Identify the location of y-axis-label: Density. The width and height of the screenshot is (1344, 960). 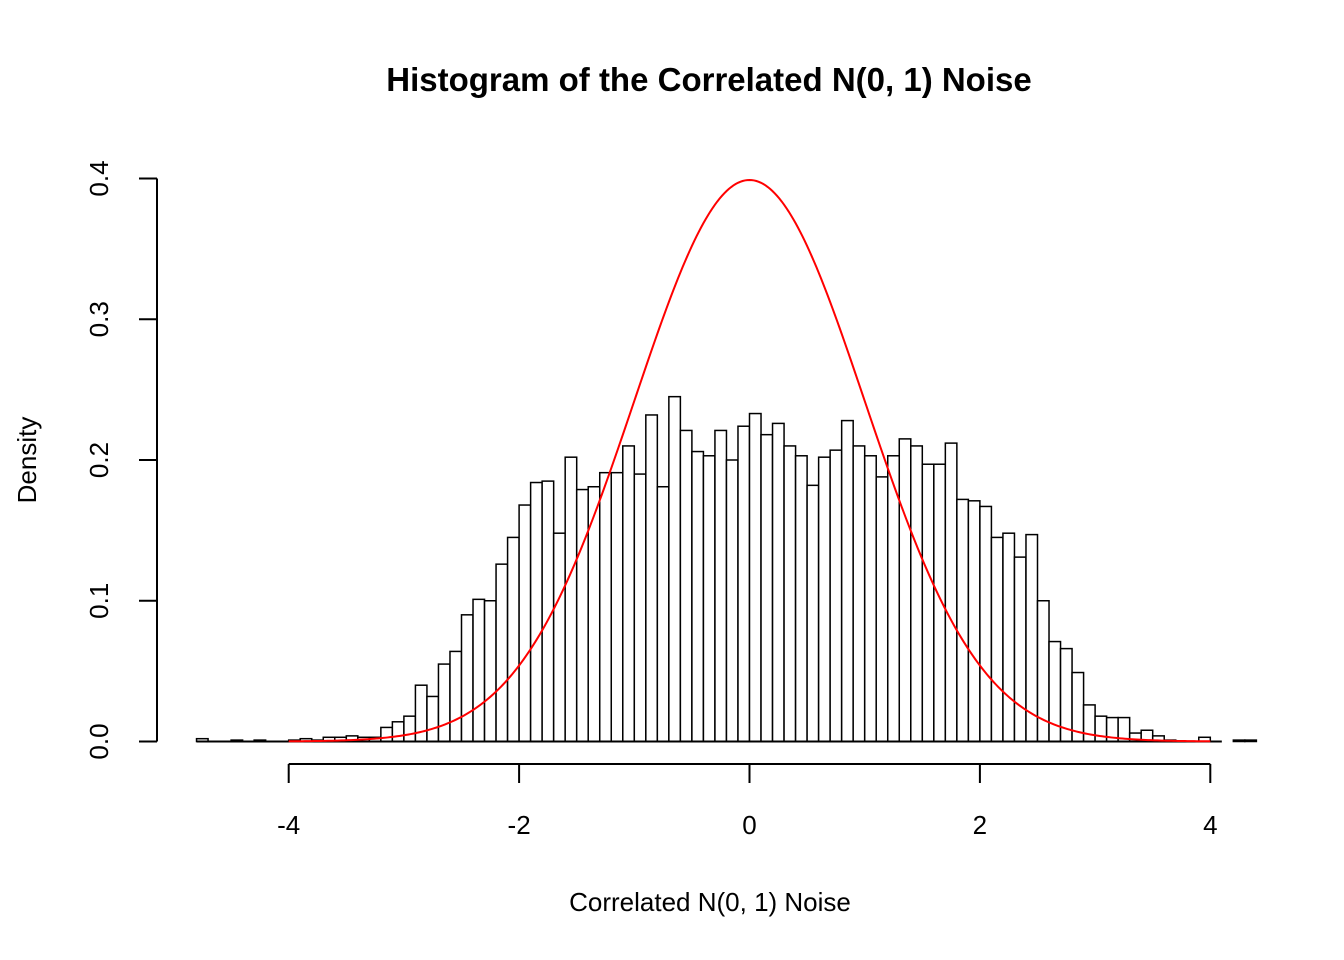
(27, 460).